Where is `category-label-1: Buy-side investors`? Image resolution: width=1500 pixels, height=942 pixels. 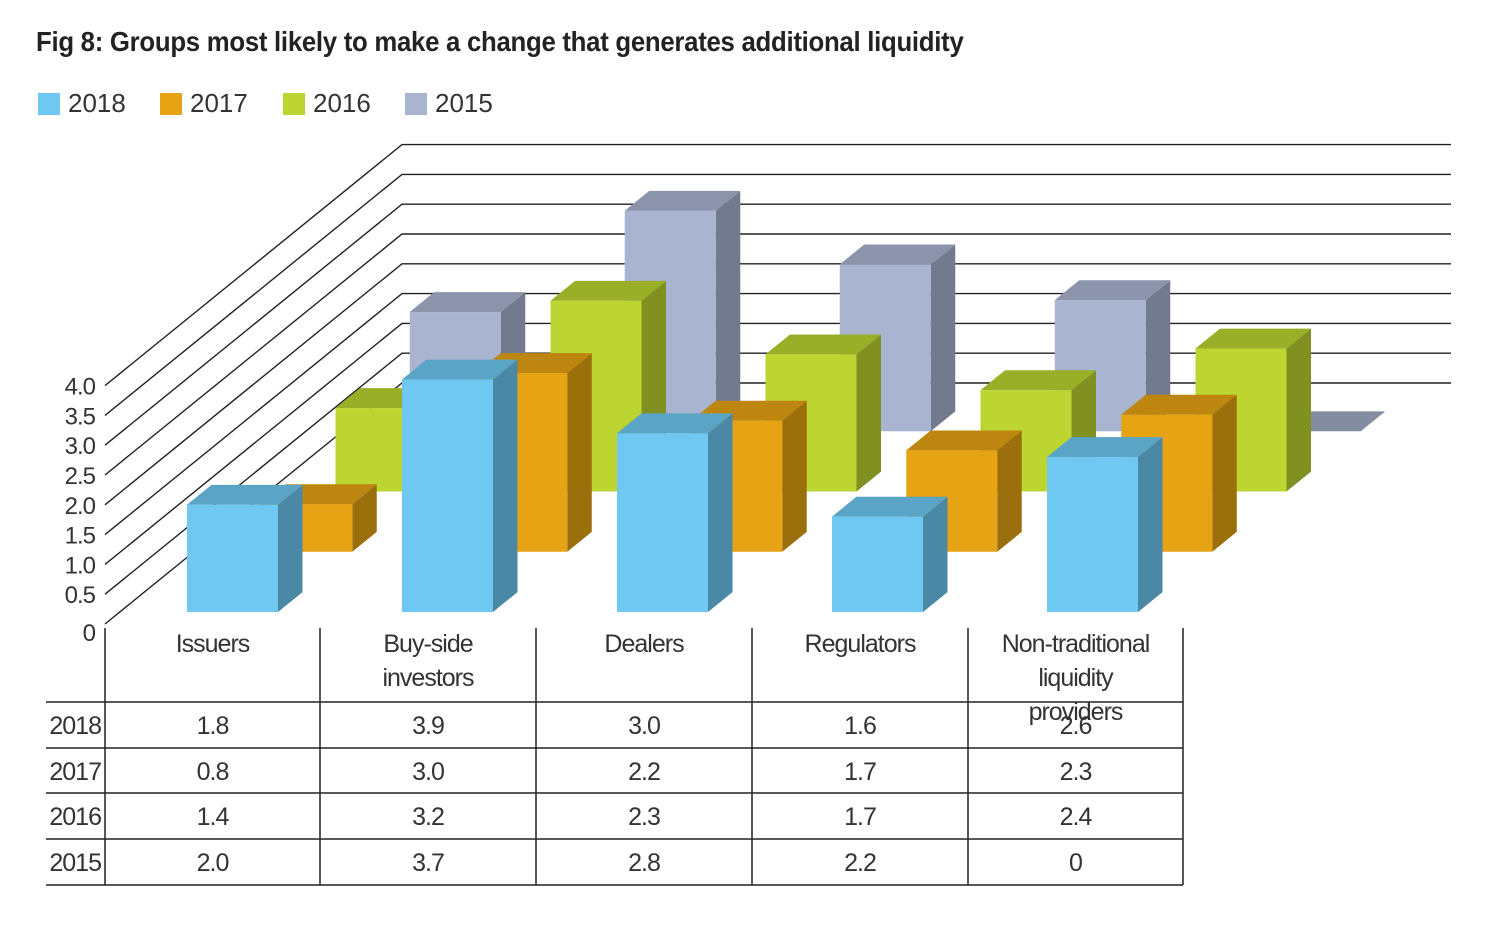
category-label-1: Buy-side investors is located at coordinates (428, 661).